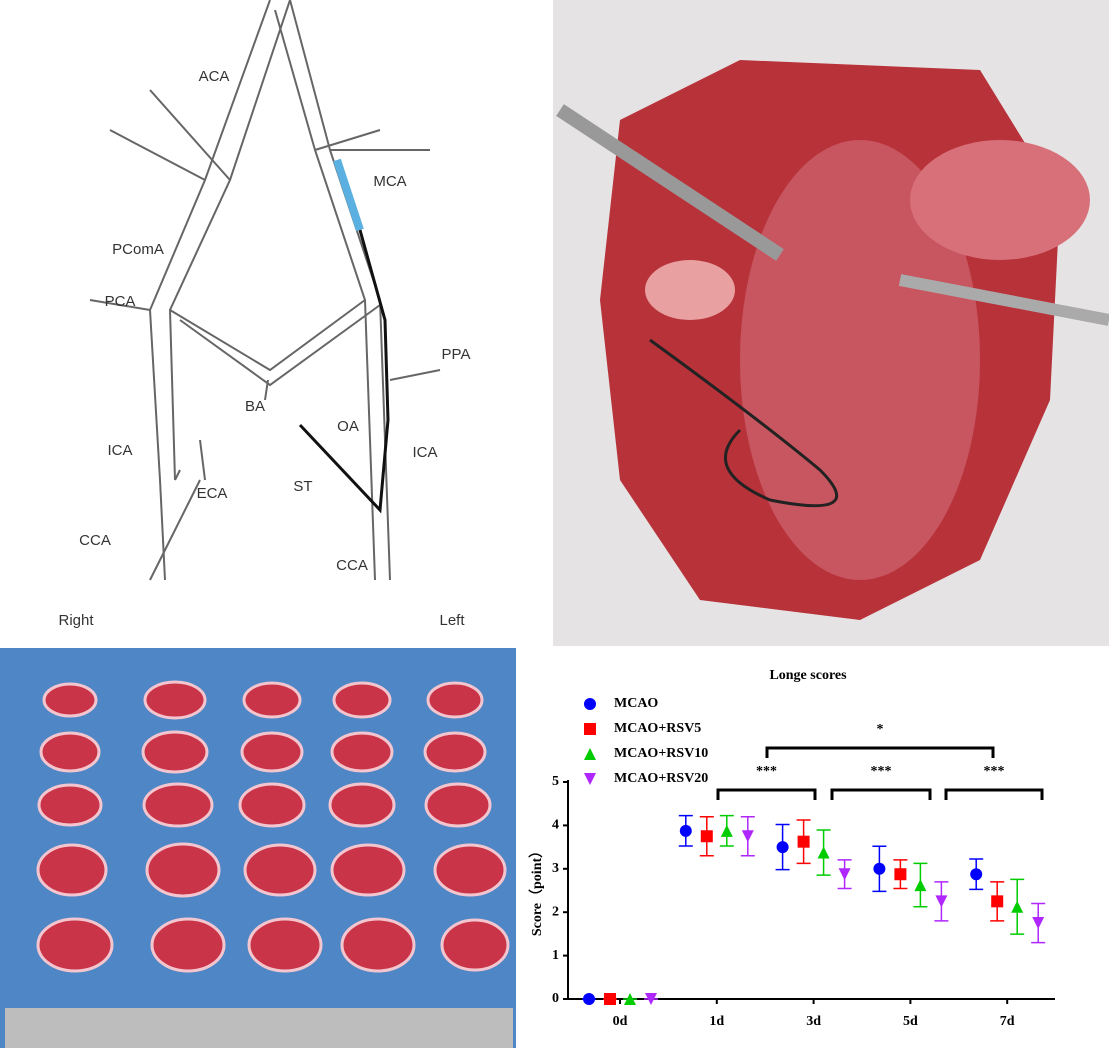  I want to click on x-tick-label: 5d, so click(910, 1021).